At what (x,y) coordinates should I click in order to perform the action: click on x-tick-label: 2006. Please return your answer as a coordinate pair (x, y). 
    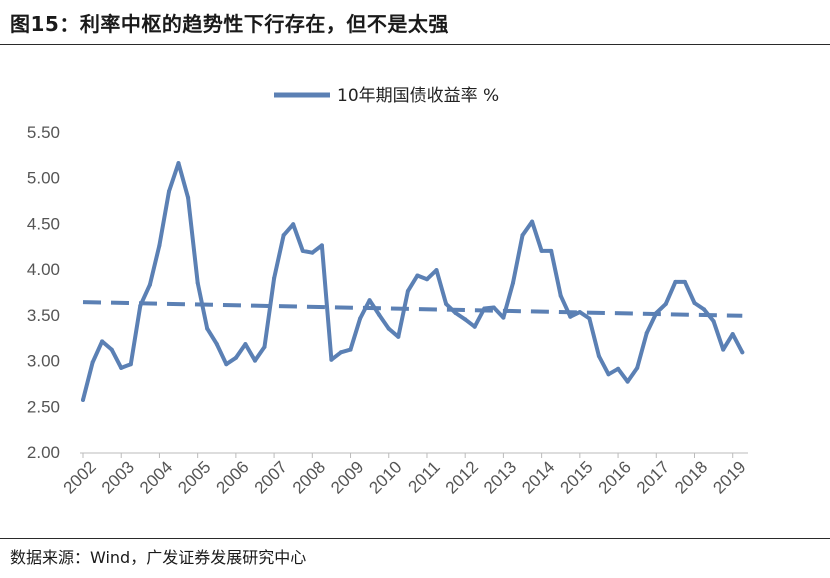
    Looking at the image, I should click on (233, 477).